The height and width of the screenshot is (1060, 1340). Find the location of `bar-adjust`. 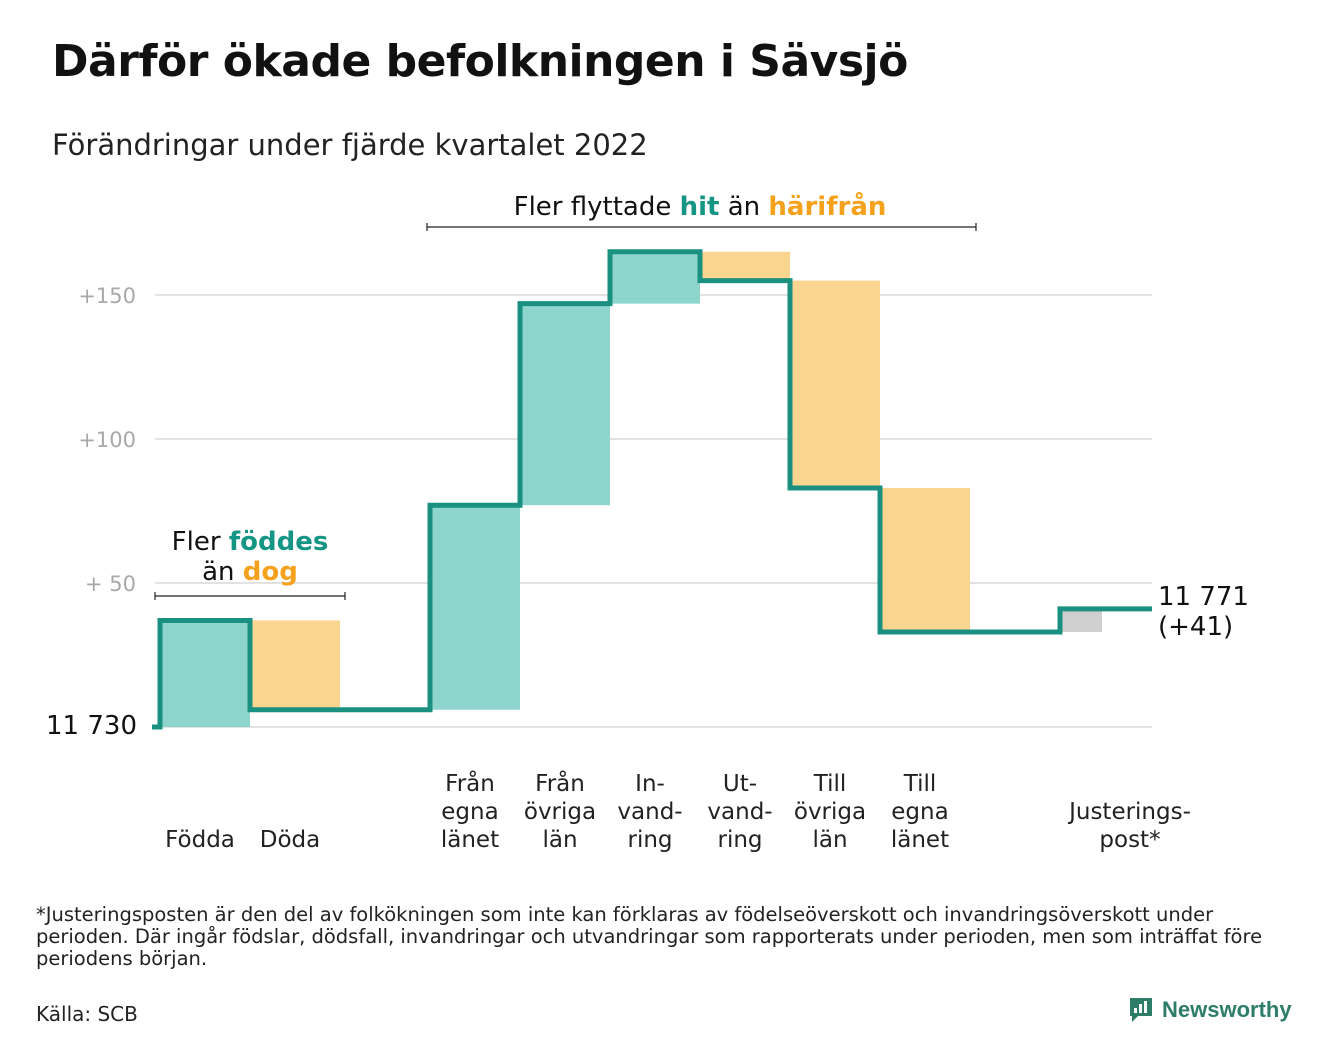

bar-adjust is located at coordinates (1082, 620).